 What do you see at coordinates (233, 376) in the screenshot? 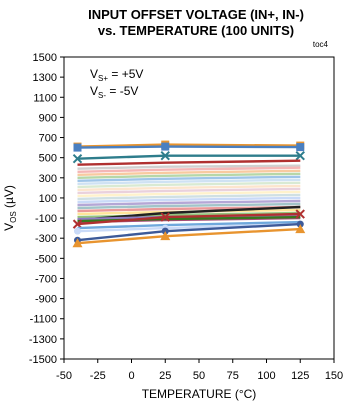
I see `x-tick-label: 75` at bounding box center [233, 376].